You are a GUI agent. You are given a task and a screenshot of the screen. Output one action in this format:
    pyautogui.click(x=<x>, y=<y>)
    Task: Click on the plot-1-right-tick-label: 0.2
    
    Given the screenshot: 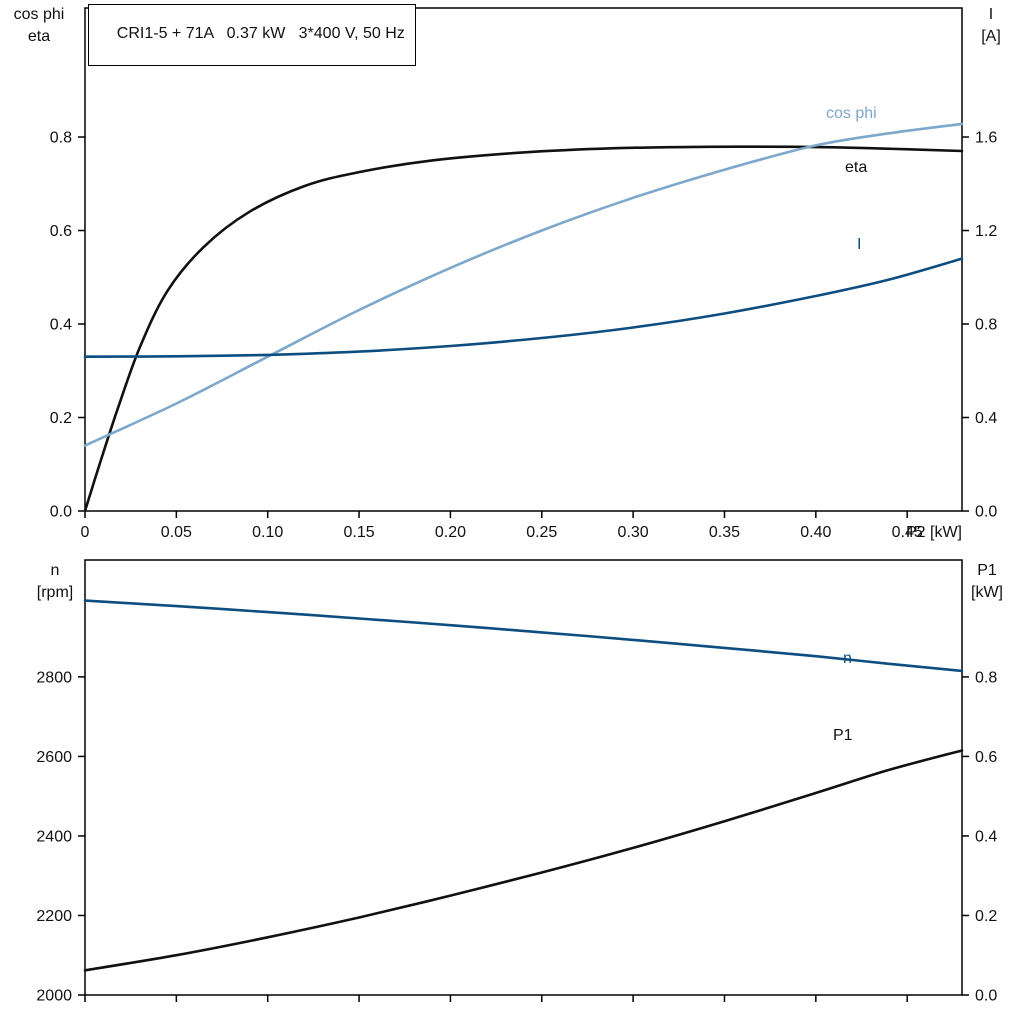 What is the action you would take?
    pyautogui.click(x=986, y=916)
    